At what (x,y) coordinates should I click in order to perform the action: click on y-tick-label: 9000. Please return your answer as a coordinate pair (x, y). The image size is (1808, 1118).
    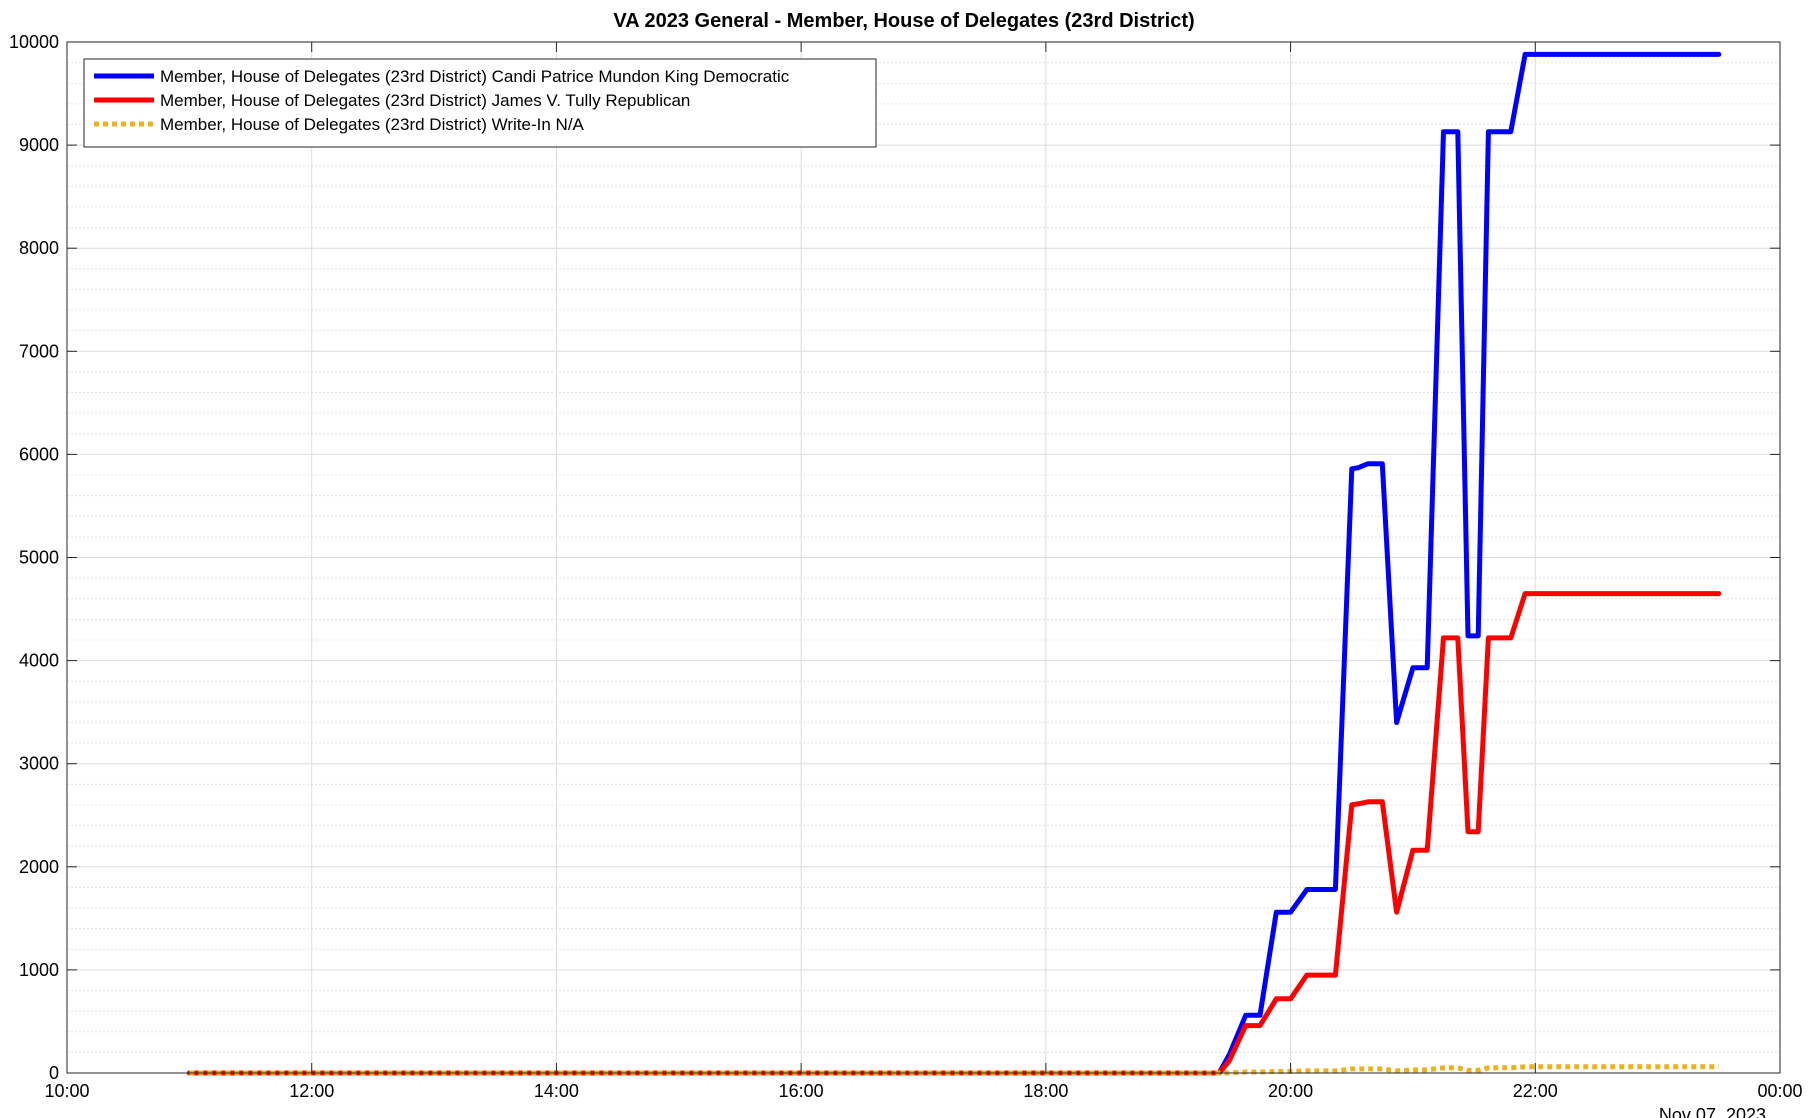
    Looking at the image, I should click on (39, 145).